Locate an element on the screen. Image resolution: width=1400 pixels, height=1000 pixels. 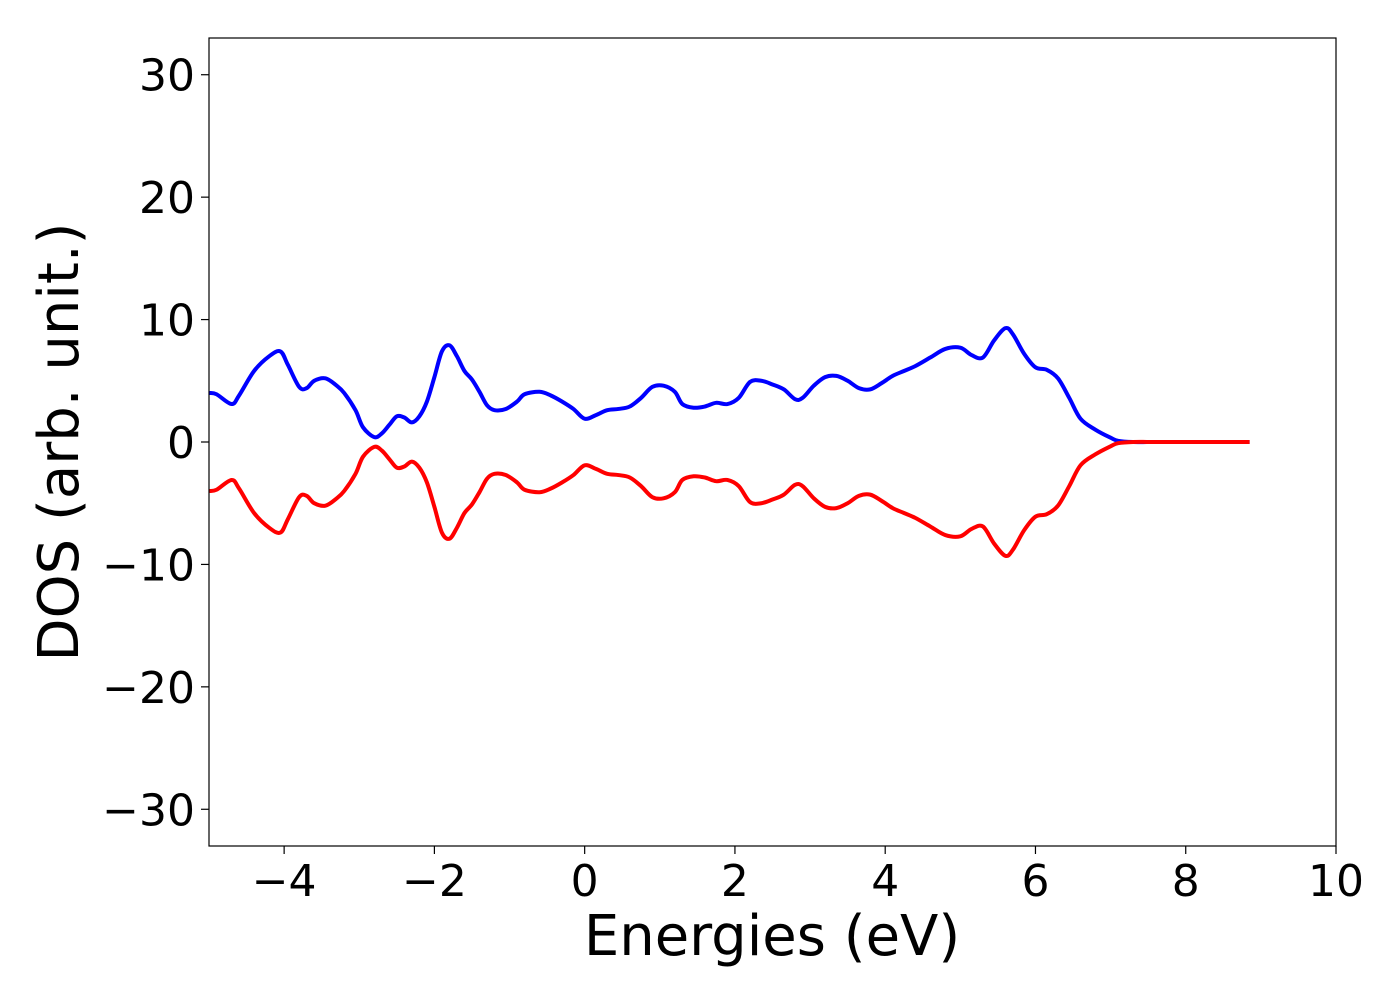
x-tick-label: 8 is located at coordinates (1186, 881).